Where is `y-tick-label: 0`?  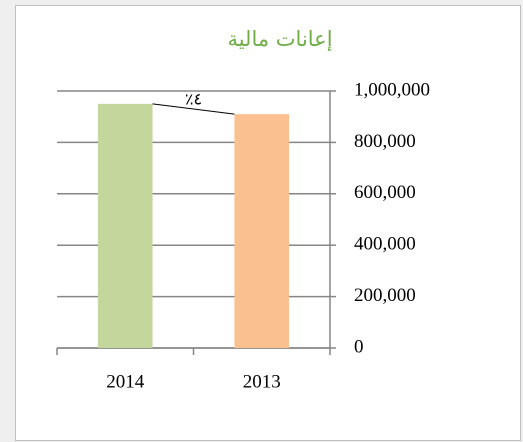
y-tick-label: 0 is located at coordinates (359, 346).